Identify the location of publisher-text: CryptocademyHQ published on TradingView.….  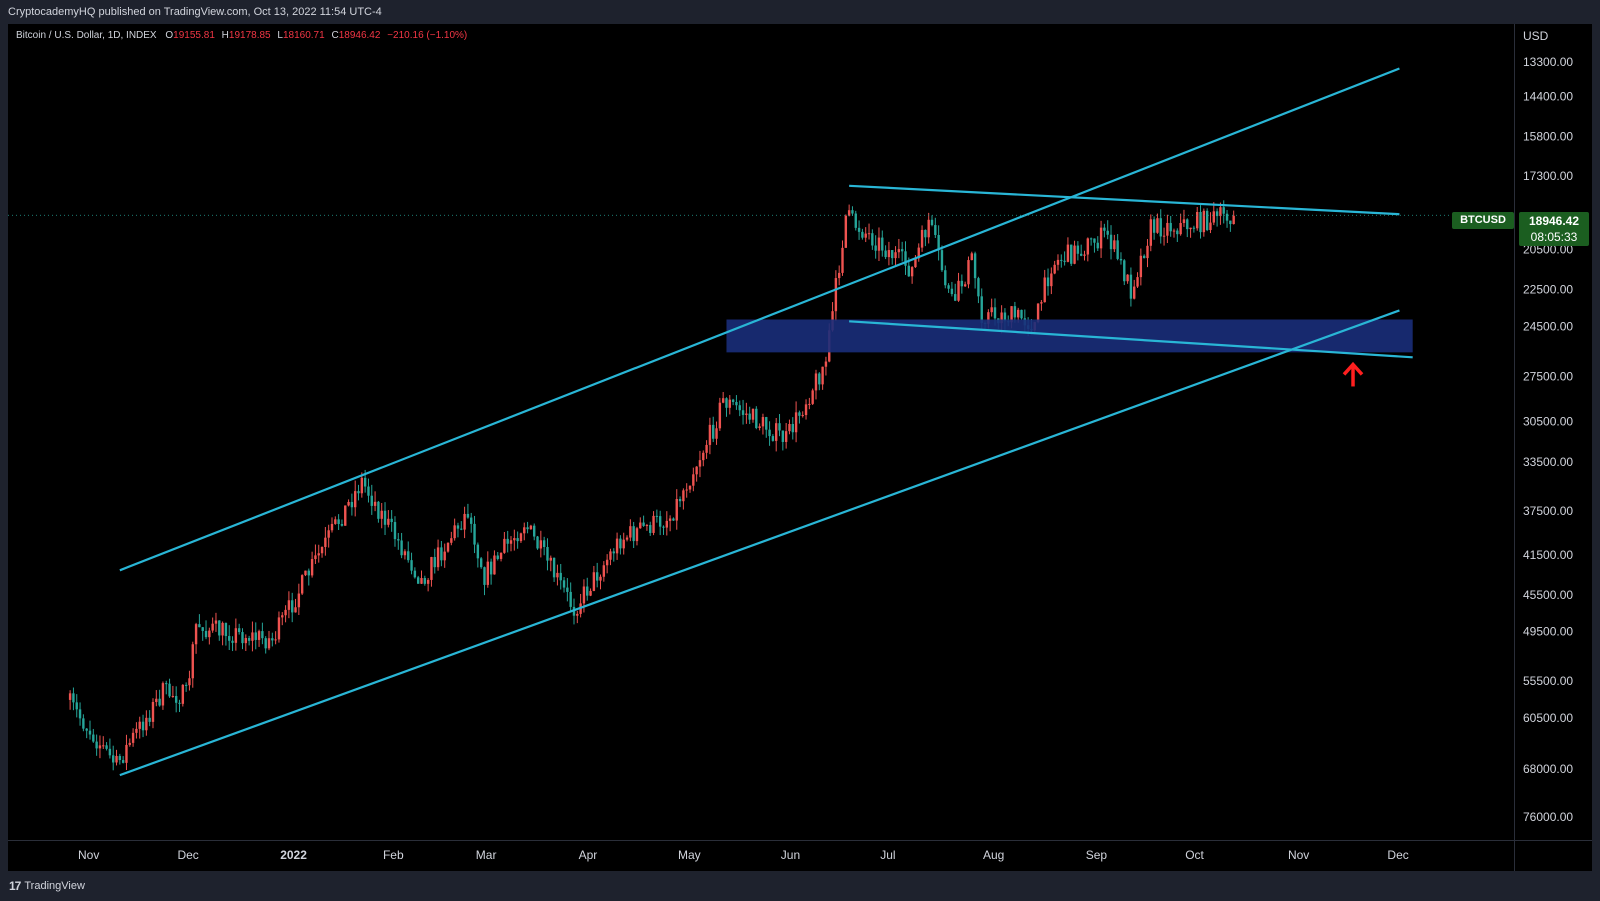
(195, 12).